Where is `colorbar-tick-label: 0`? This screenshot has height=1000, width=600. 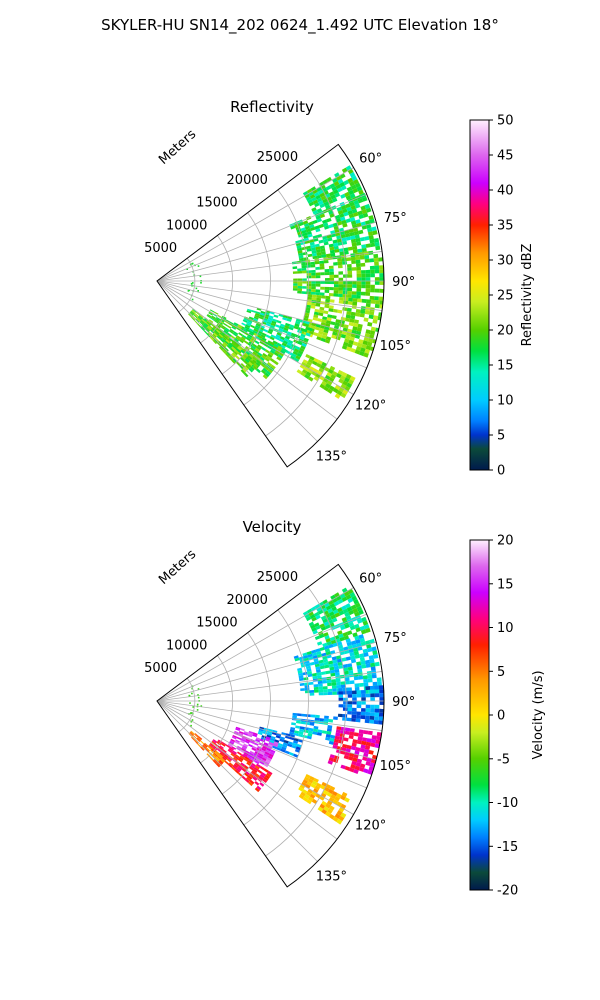
colorbar-tick-label: 0 is located at coordinates (501, 471).